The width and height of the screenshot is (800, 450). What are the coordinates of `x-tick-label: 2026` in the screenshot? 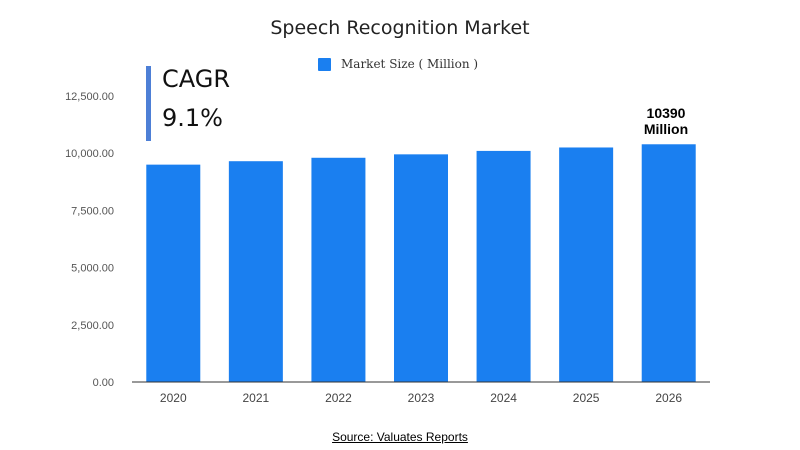 It's located at (668, 398).